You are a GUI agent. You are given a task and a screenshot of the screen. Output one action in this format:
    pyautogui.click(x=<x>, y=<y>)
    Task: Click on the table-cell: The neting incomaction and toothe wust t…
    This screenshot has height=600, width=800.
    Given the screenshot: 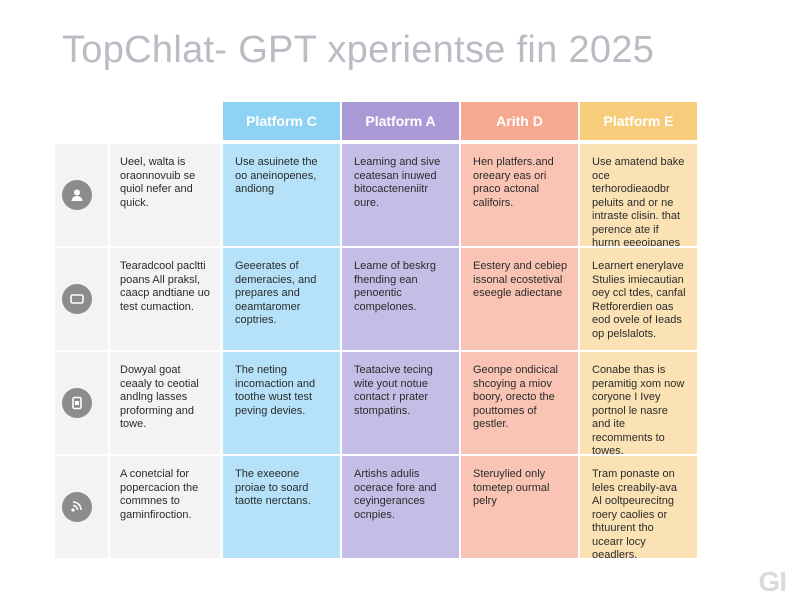 What is the action you would take?
    pyautogui.click(x=281, y=403)
    